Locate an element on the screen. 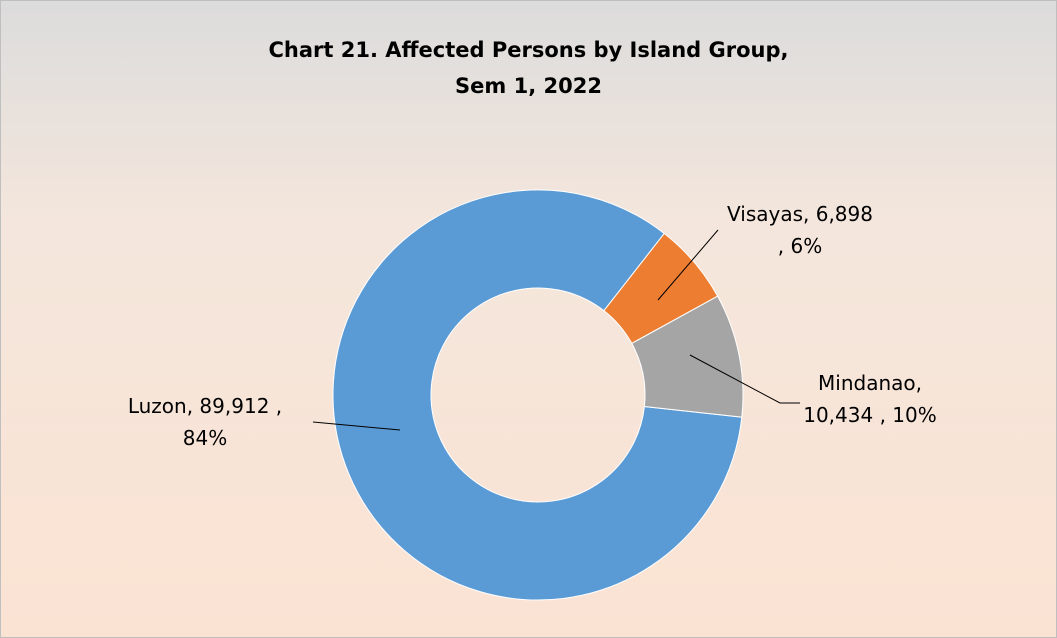 This screenshot has width=1057, height=638. donut-slice is located at coordinates (687, 356).